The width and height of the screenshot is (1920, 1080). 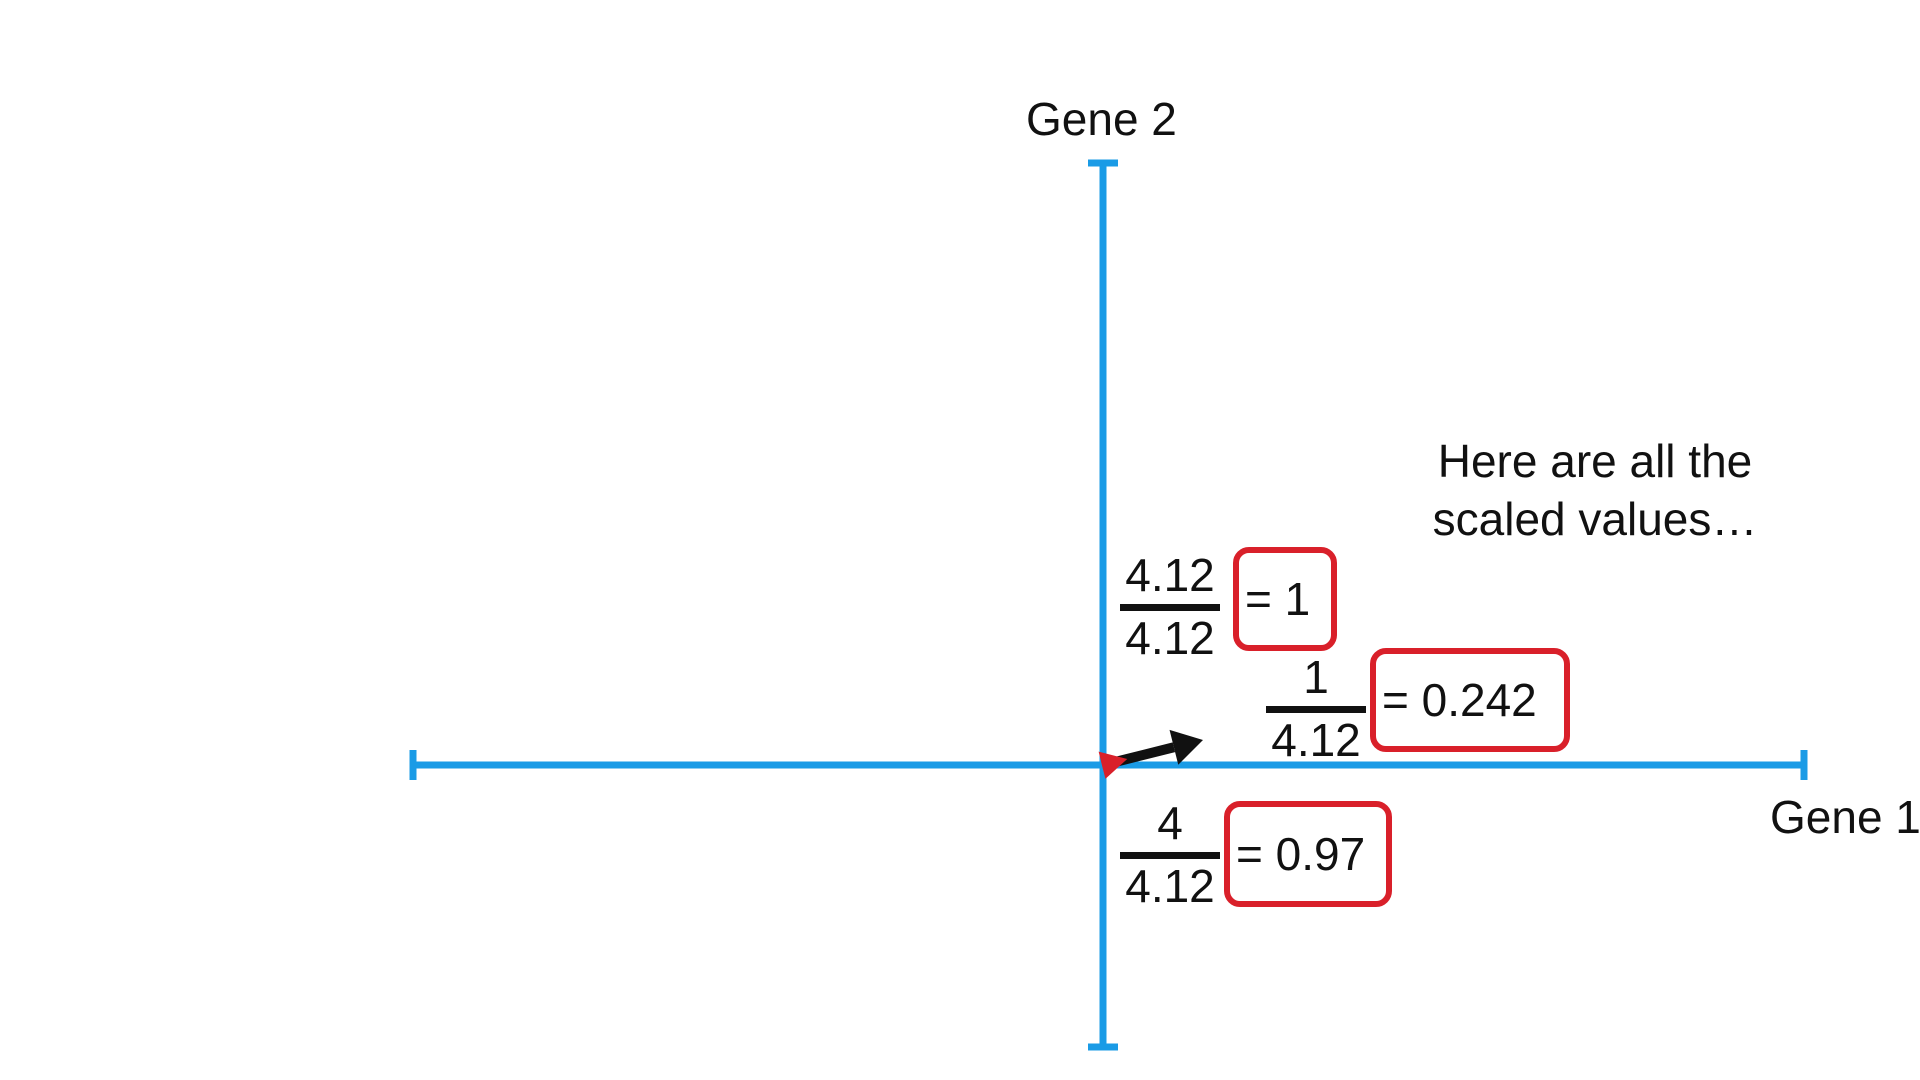 I want to click on fraction-gene2-norm: 4.12 4.12, so click(x=1170, y=606).